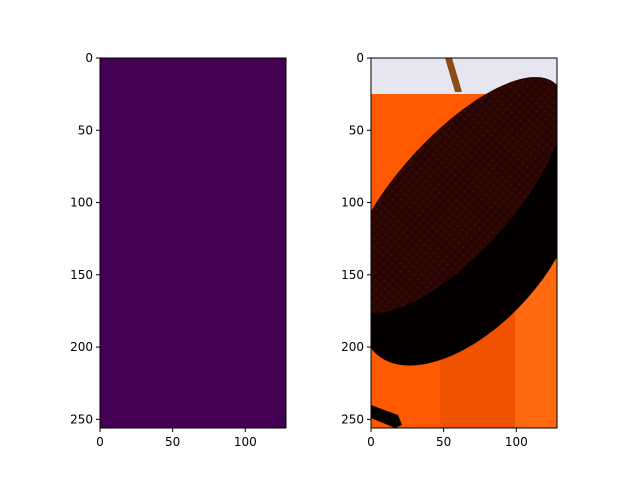 This screenshot has height=480, width=640. Describe the element at coordinates (526, 253) in the screenshot. I see `photo-object-leg` at that location.